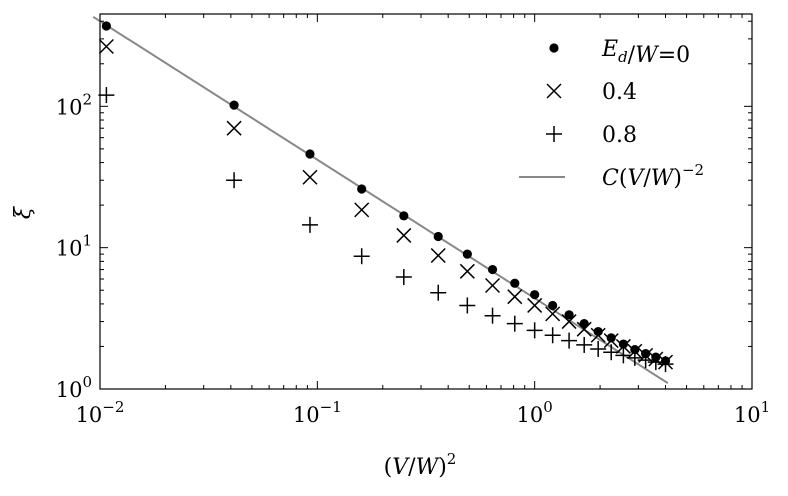  What do you see at coordinates (317, 412) in the screenshot?
I see `x-tick-label: 10⁻¹` at bounding box center [317, 412].